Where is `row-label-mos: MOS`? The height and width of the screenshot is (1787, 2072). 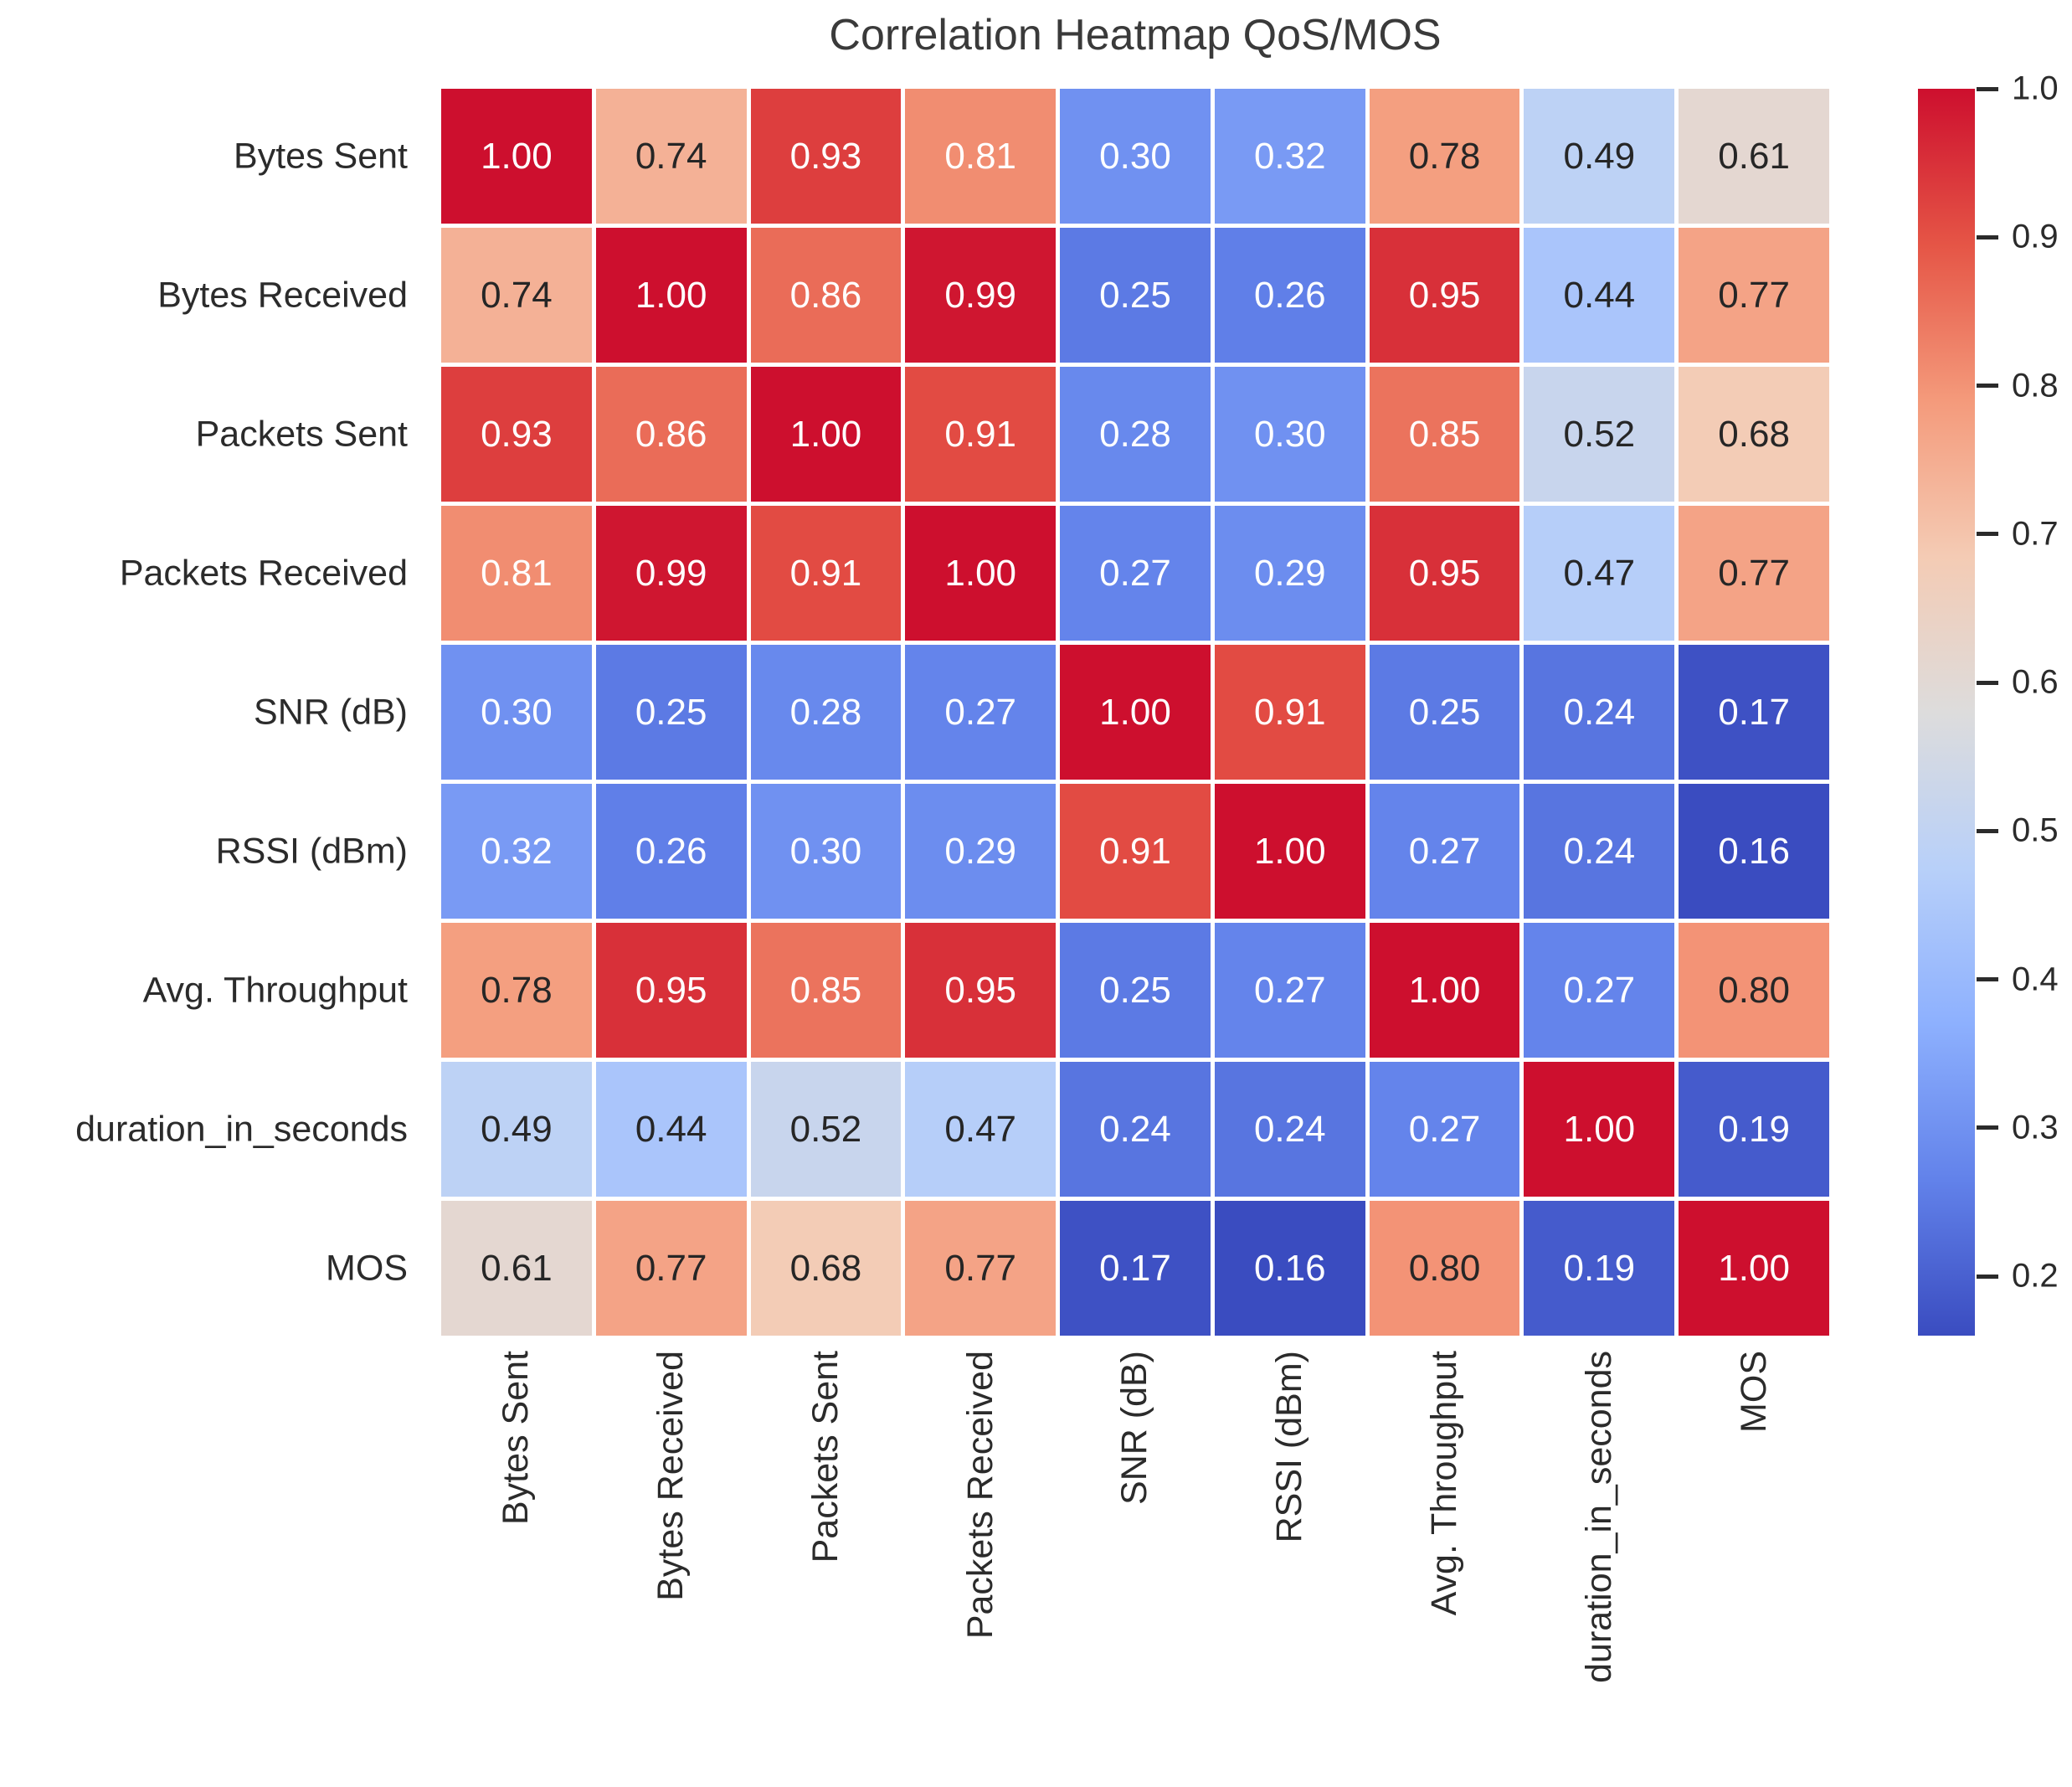
row-label-mos: MOS is located at coordinates (367, 1268).